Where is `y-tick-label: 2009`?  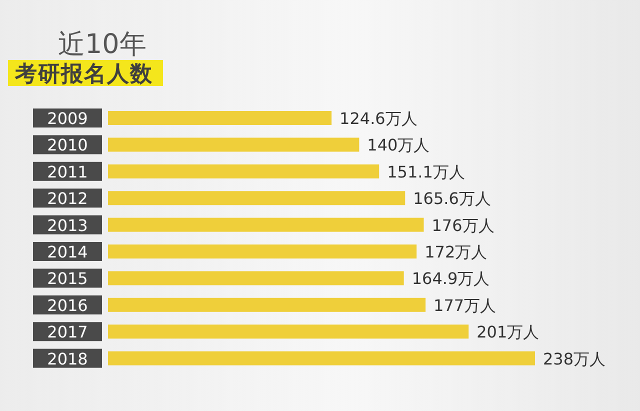
y-tick-label: 2009 is located at coordinates (67, 118).